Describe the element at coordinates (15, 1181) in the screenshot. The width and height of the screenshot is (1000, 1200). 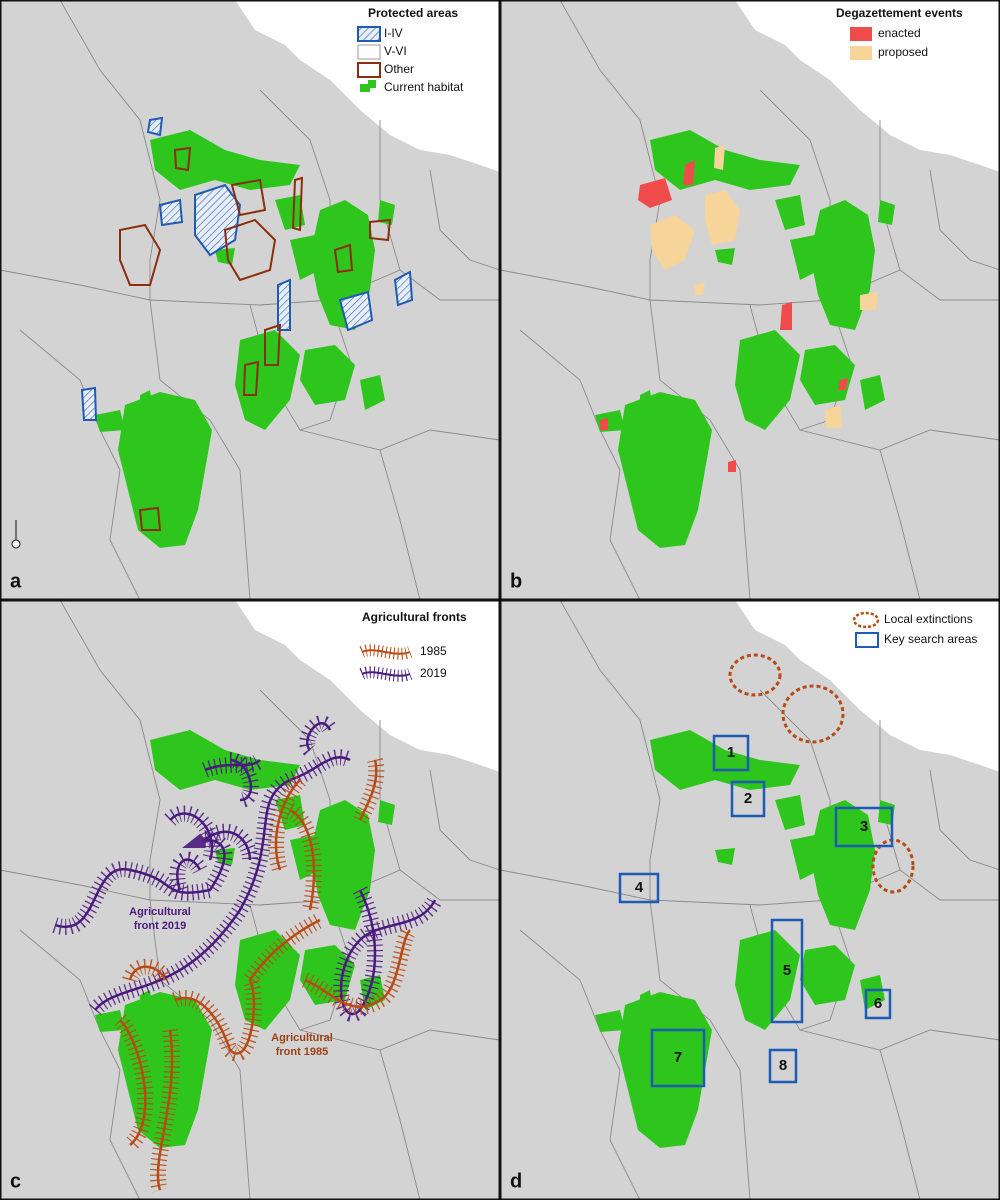
I see `panel-letter: c` at that location.